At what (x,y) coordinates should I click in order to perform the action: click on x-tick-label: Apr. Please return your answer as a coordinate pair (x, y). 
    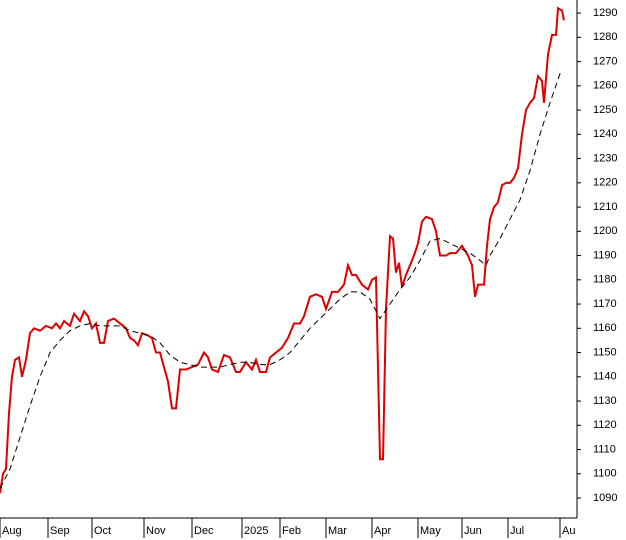
    Looking at the image, I should click on (382, 531).